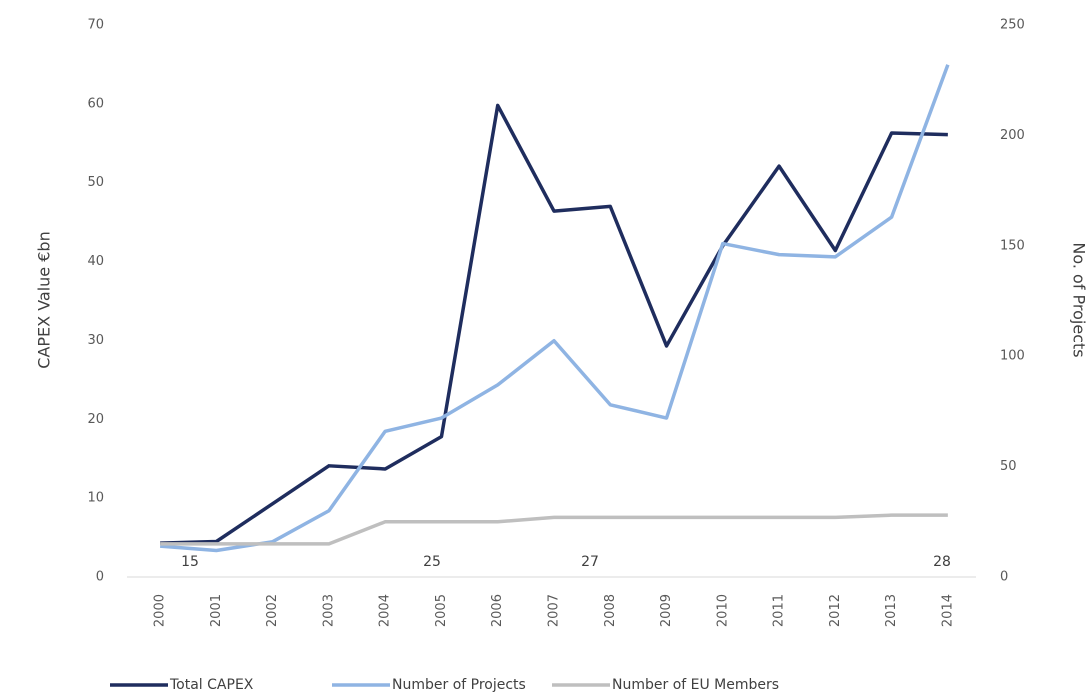 The width and height of the screenshot is (1092, 699). What do you see at coordinates (722, 610) in the screenshot?
I see `x-tick-label: 2010` at bounding box center [722, 610].